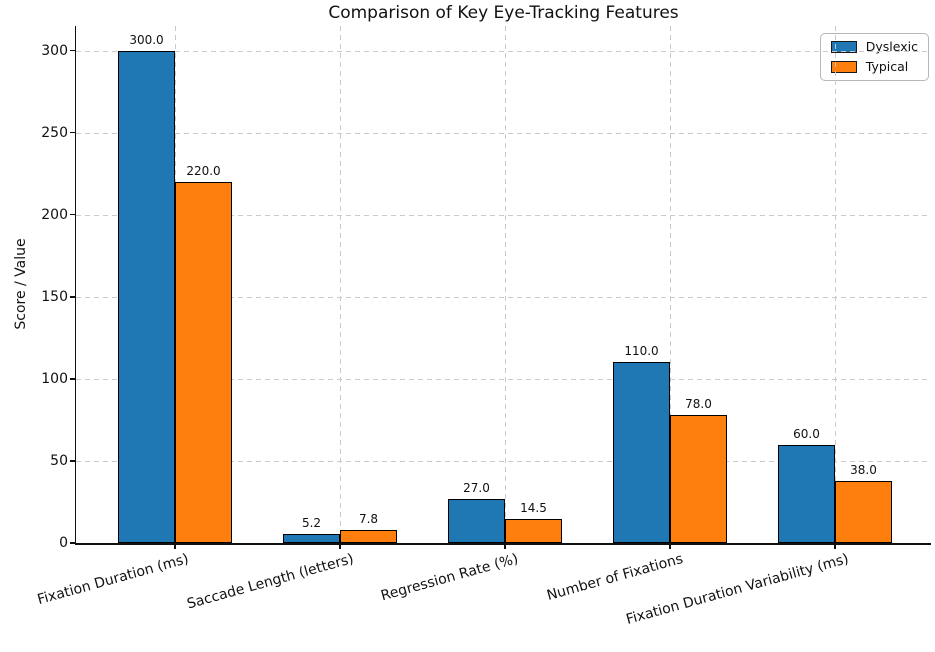 The height and width of the screenshot is (652, 935). What do you see at coordinates (806, 433) in the screenshot?
I see `bar-value-label: 60.0` at bounding box center [806, 433].